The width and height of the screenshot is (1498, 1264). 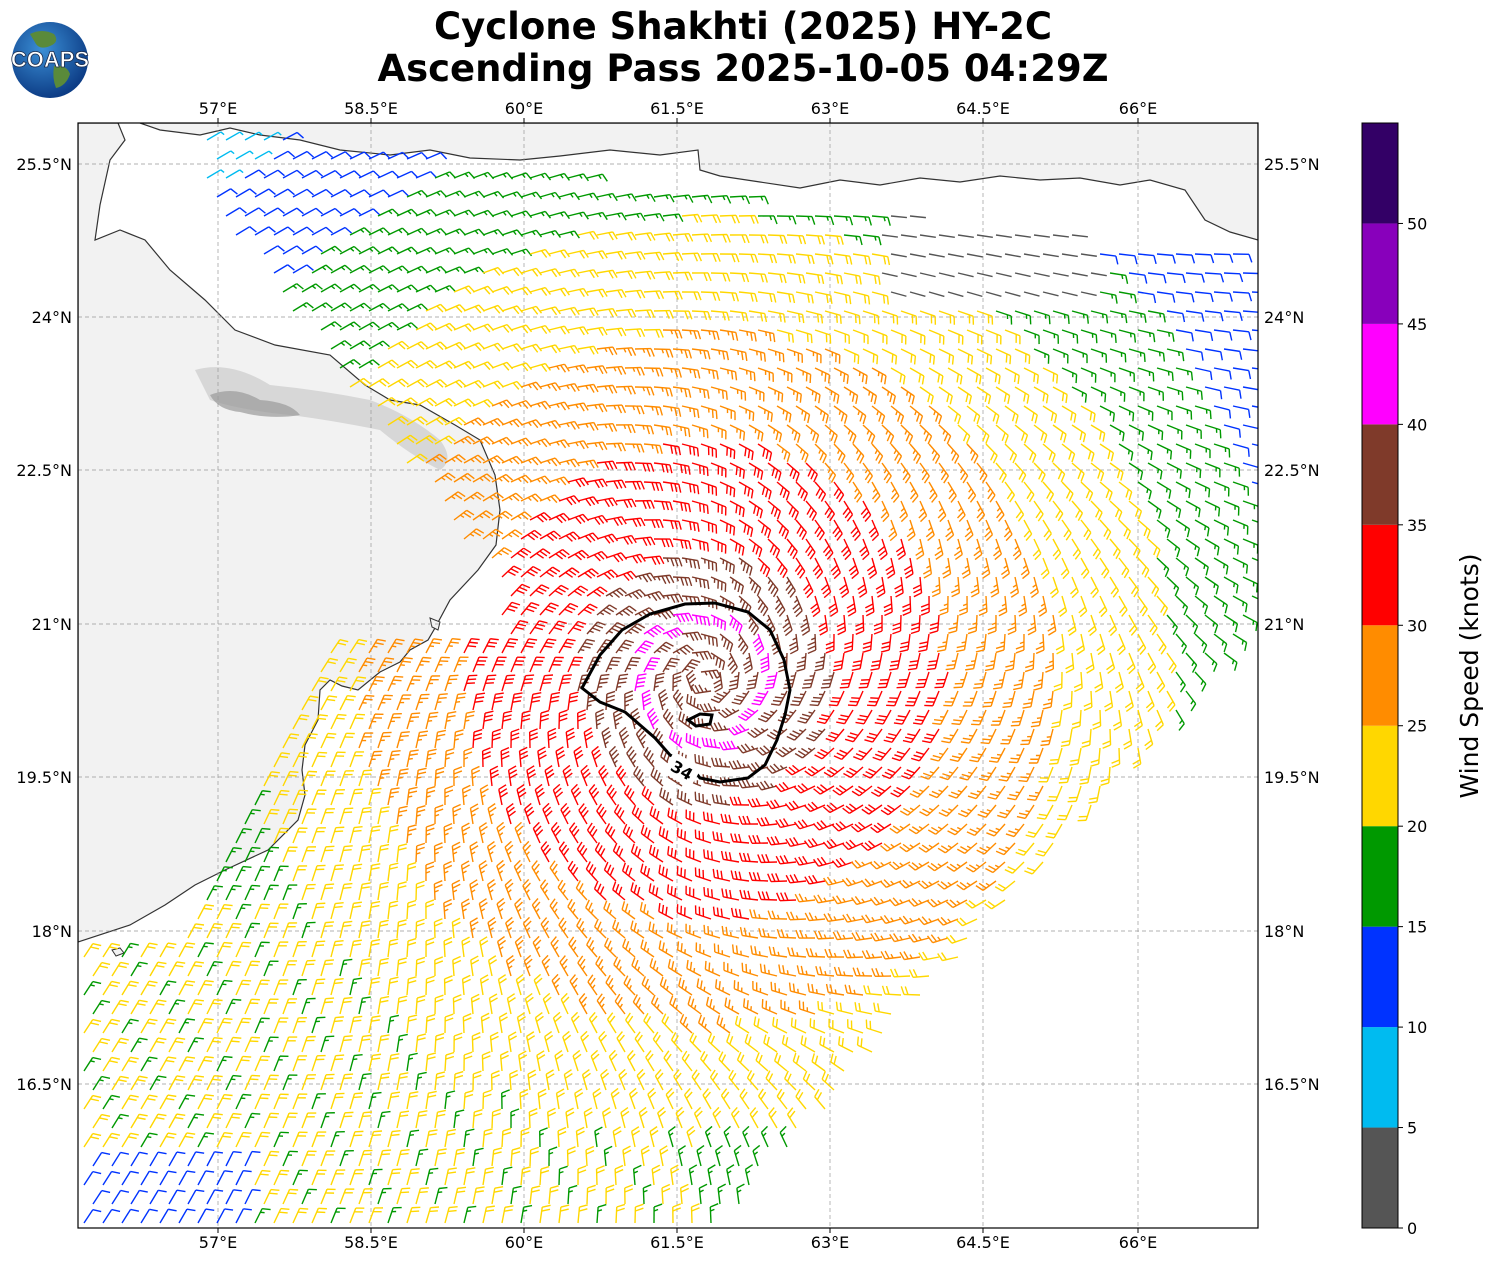 What do you see at coordinates (1412, 1128) in the screenshot?
I see `colorbar-tick: 5` at bounding box center [1412, 1128].